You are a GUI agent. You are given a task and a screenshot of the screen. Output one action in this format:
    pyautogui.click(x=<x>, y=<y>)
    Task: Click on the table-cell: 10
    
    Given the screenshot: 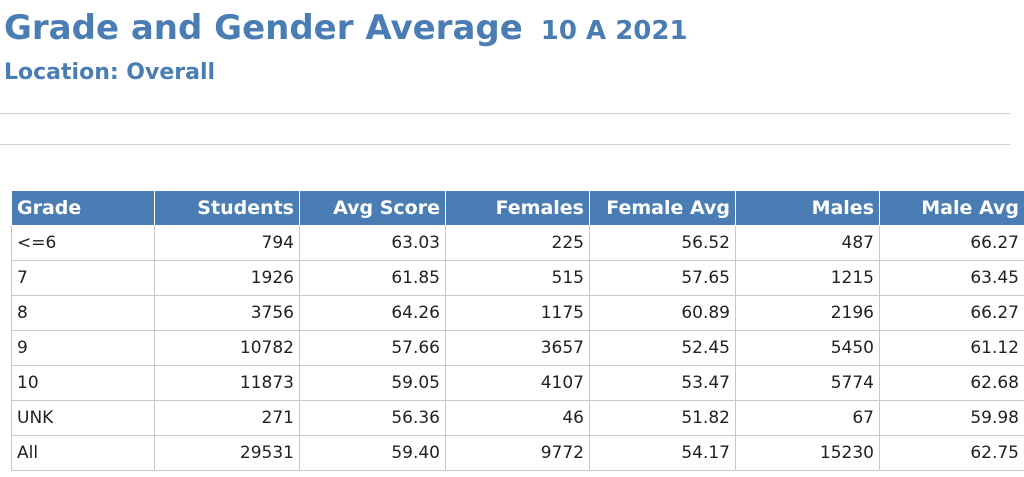 What is the action you would take?
    pyautogui.click(x=83, y=383)
    